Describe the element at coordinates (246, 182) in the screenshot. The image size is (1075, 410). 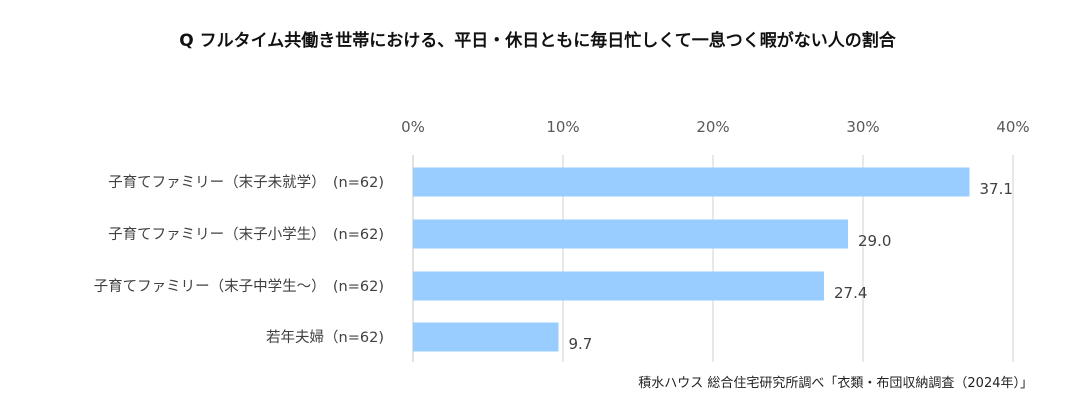
I see `category-label: 子育てファミリー（末子未就学） (n=62)` at that location.